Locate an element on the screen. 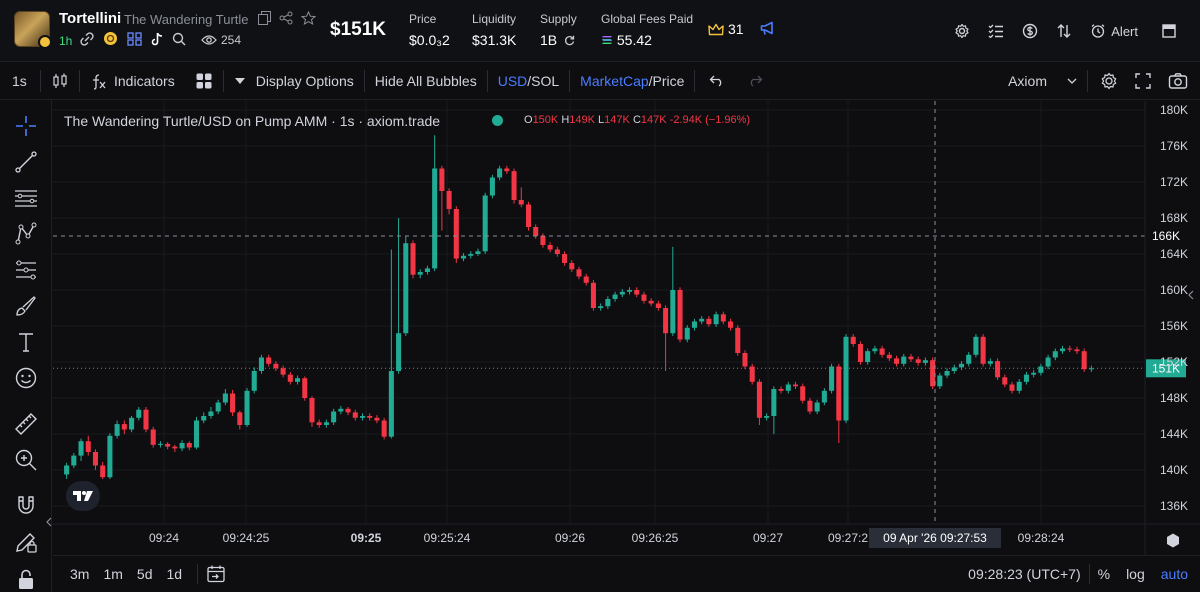  stat-fees-value: 55.42 is located at coordinates (634, 40).